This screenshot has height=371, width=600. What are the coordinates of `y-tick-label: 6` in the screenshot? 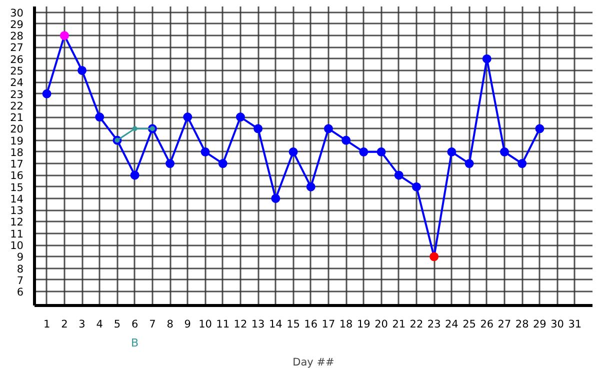 It's located at (20, 292).